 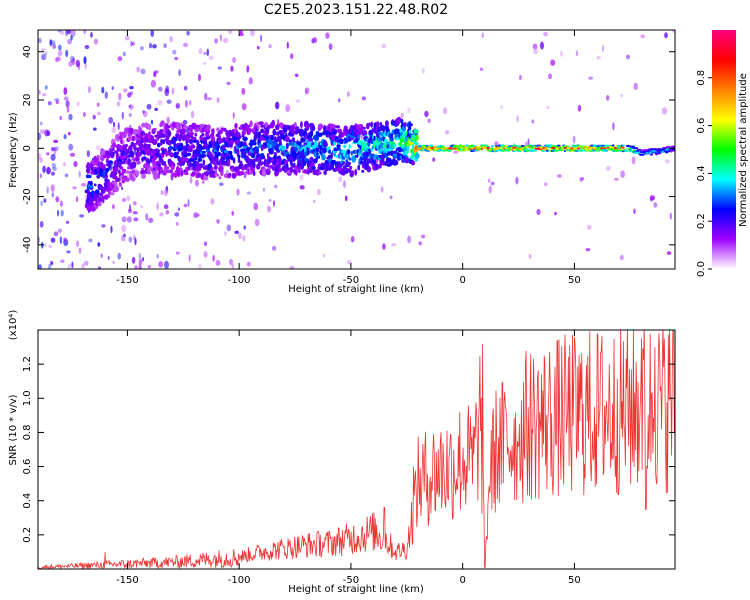 I want to click on y-tick-label: 1.2, so click(x=27, y=364).